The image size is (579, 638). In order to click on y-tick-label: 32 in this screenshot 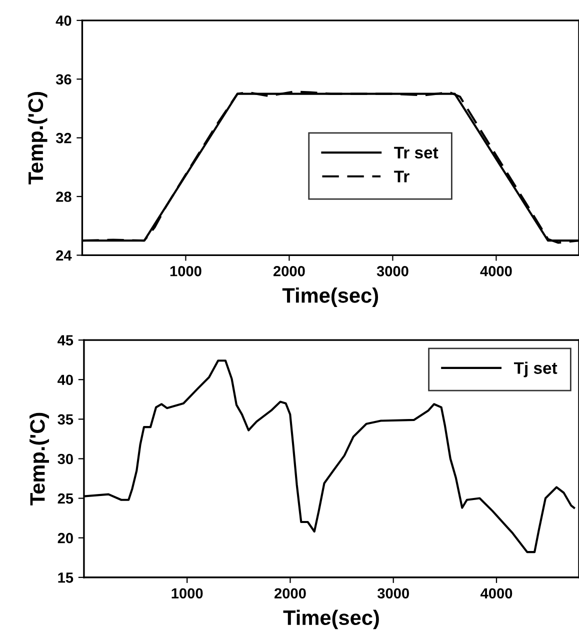, I will do `click(64, 138)`.